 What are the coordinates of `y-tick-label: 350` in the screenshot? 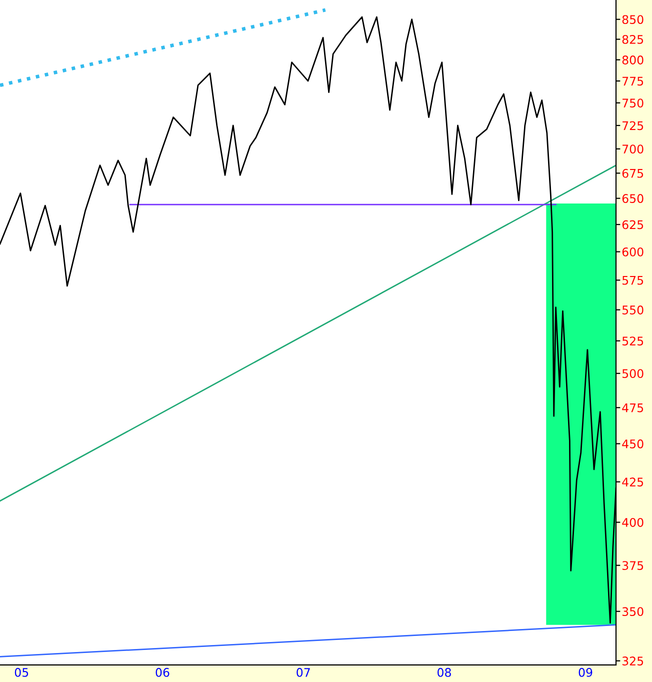 It's located at (633, 611).